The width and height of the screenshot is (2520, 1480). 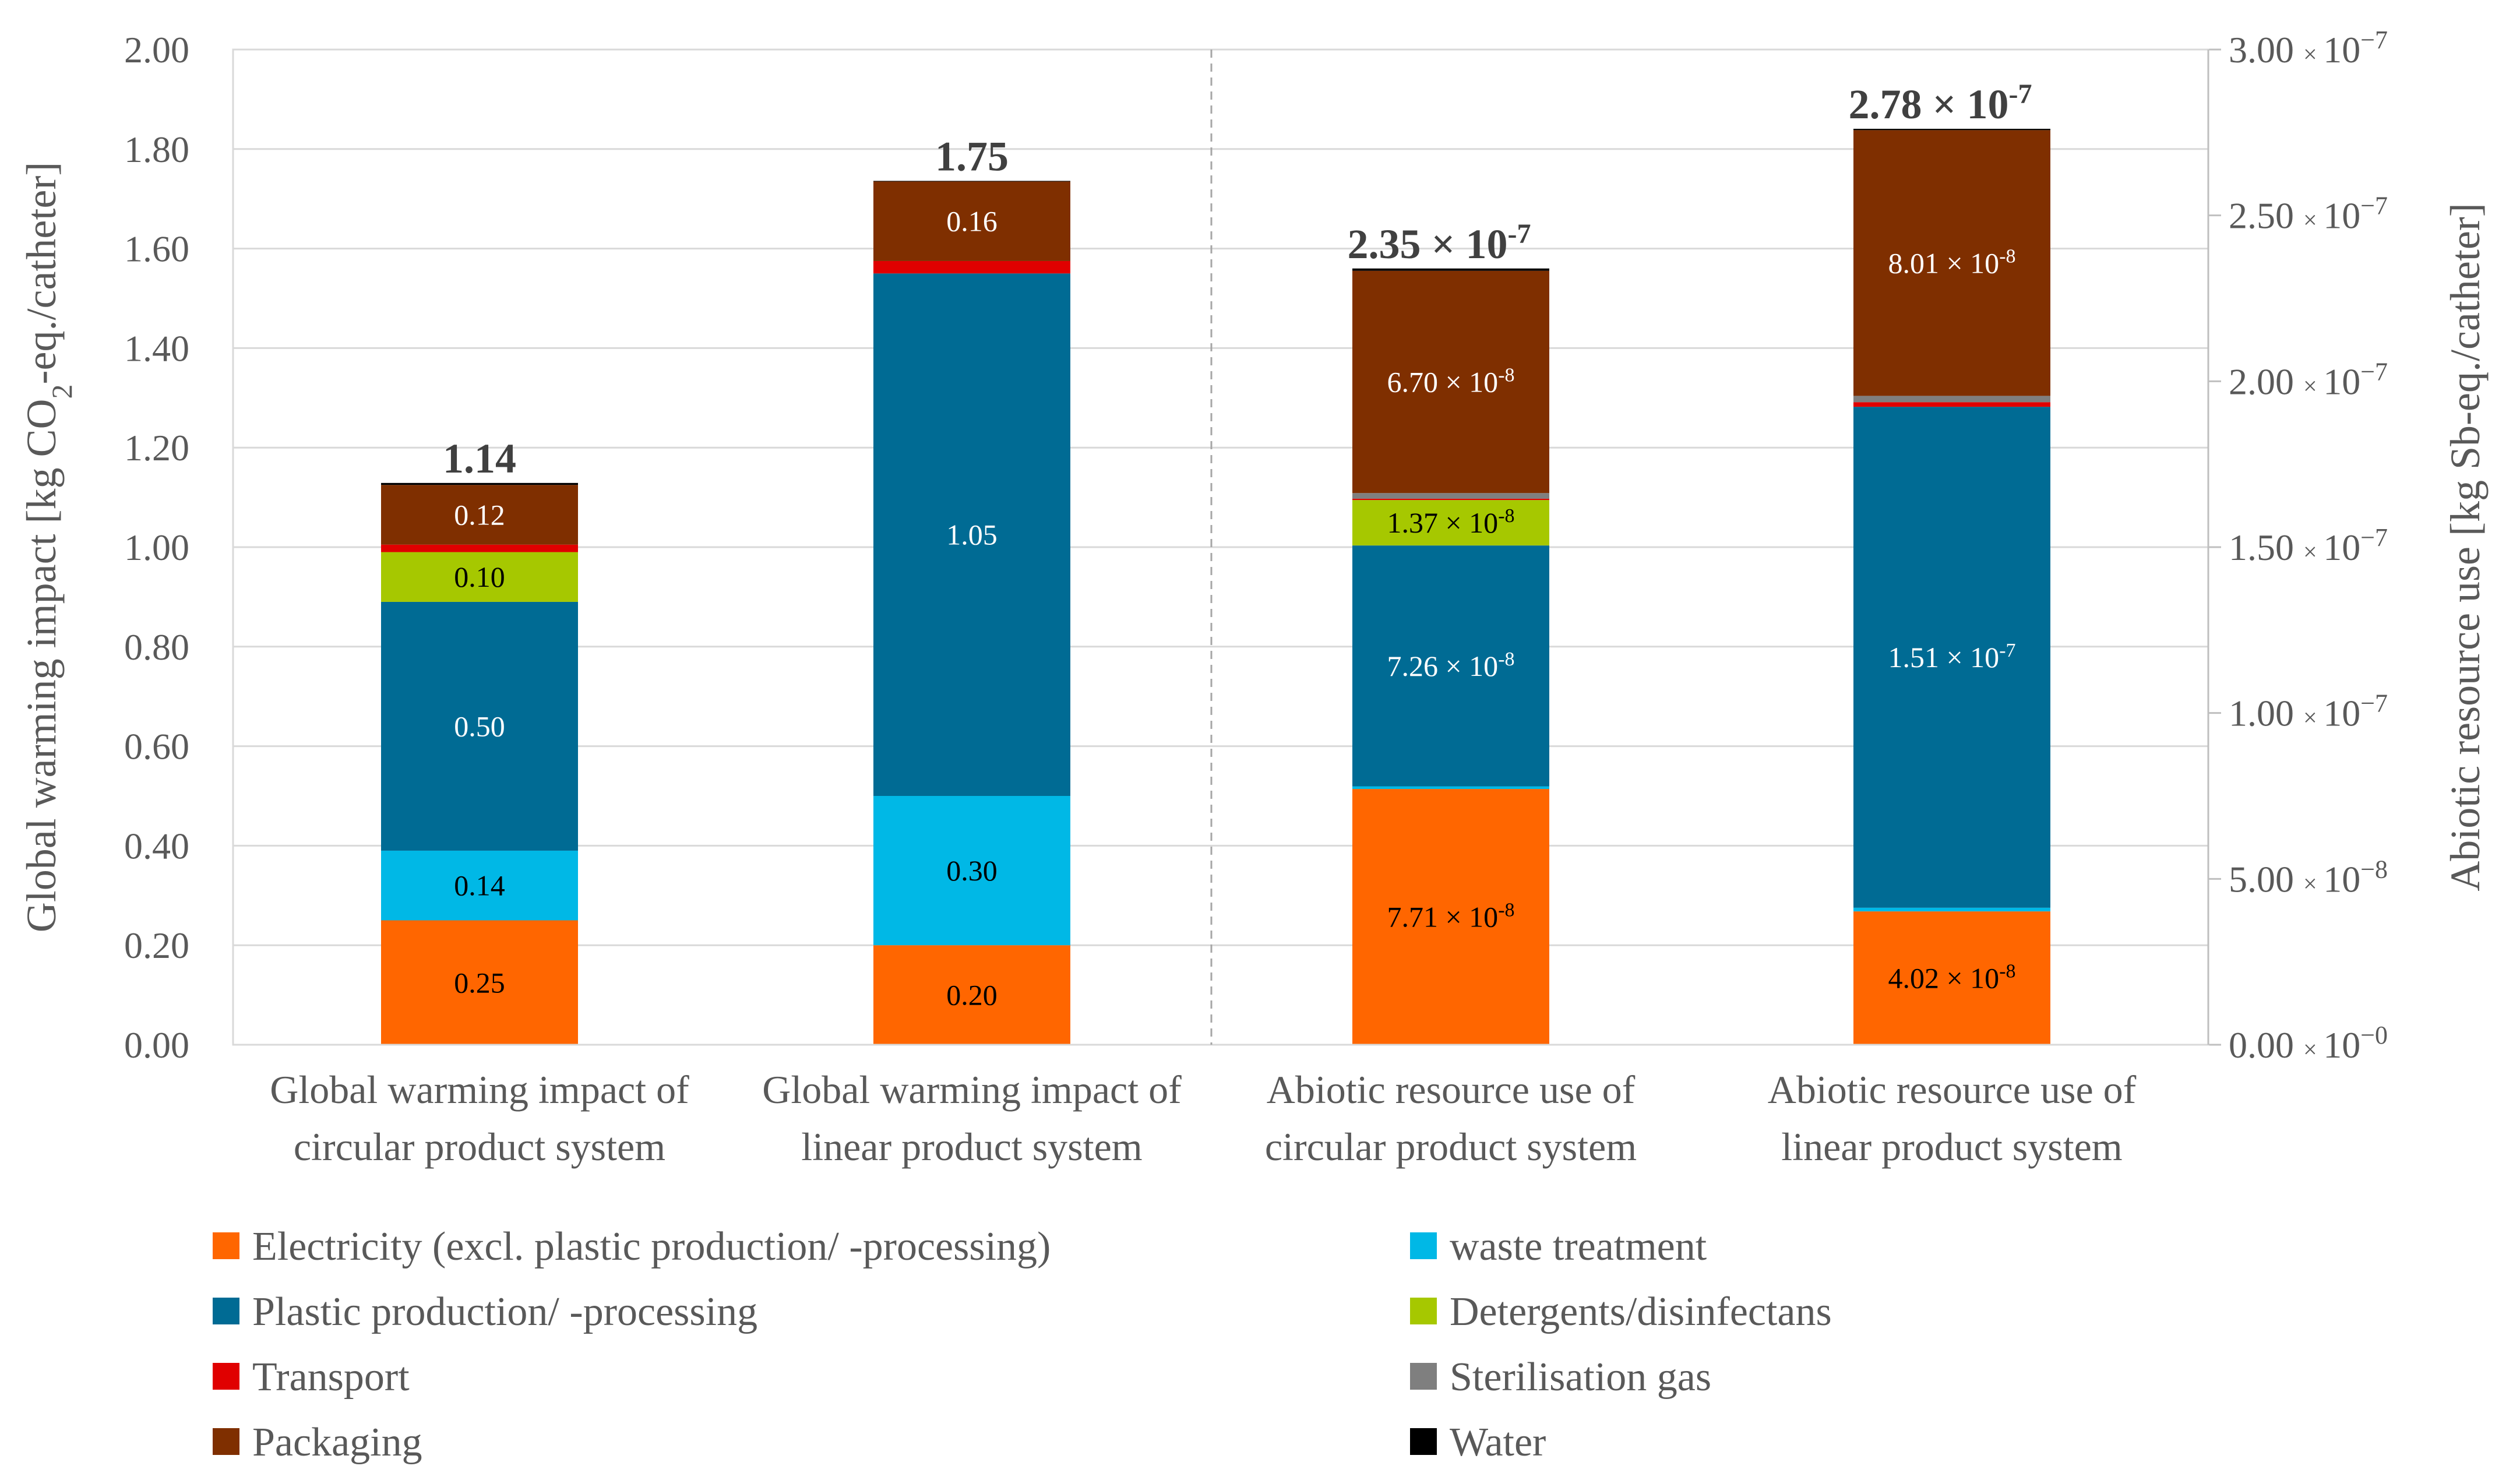 I want to click on legend-label: Plastic production/ -processing, so click(x=504, y=1311).